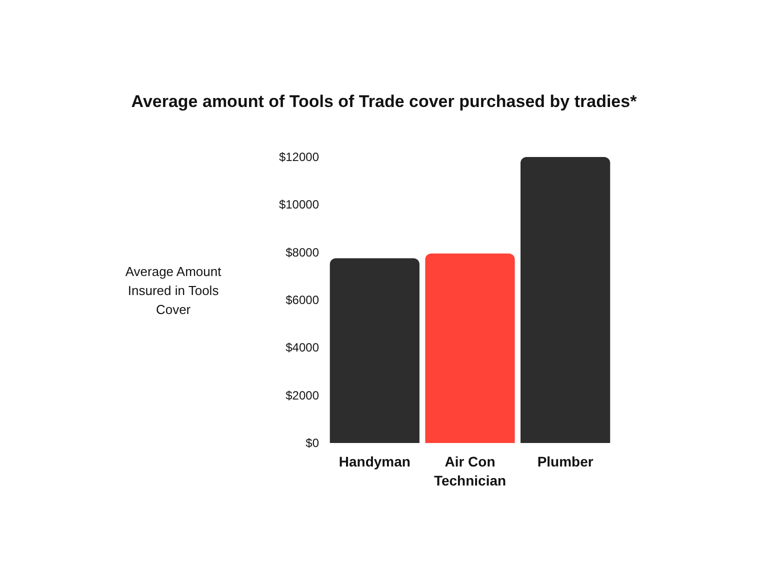 The width and height of the screenshot is (768, 576). Describe the element at coordinates (470, 471) in the screenshot. I see `x-tick-label: Air Con Technician` at that location.